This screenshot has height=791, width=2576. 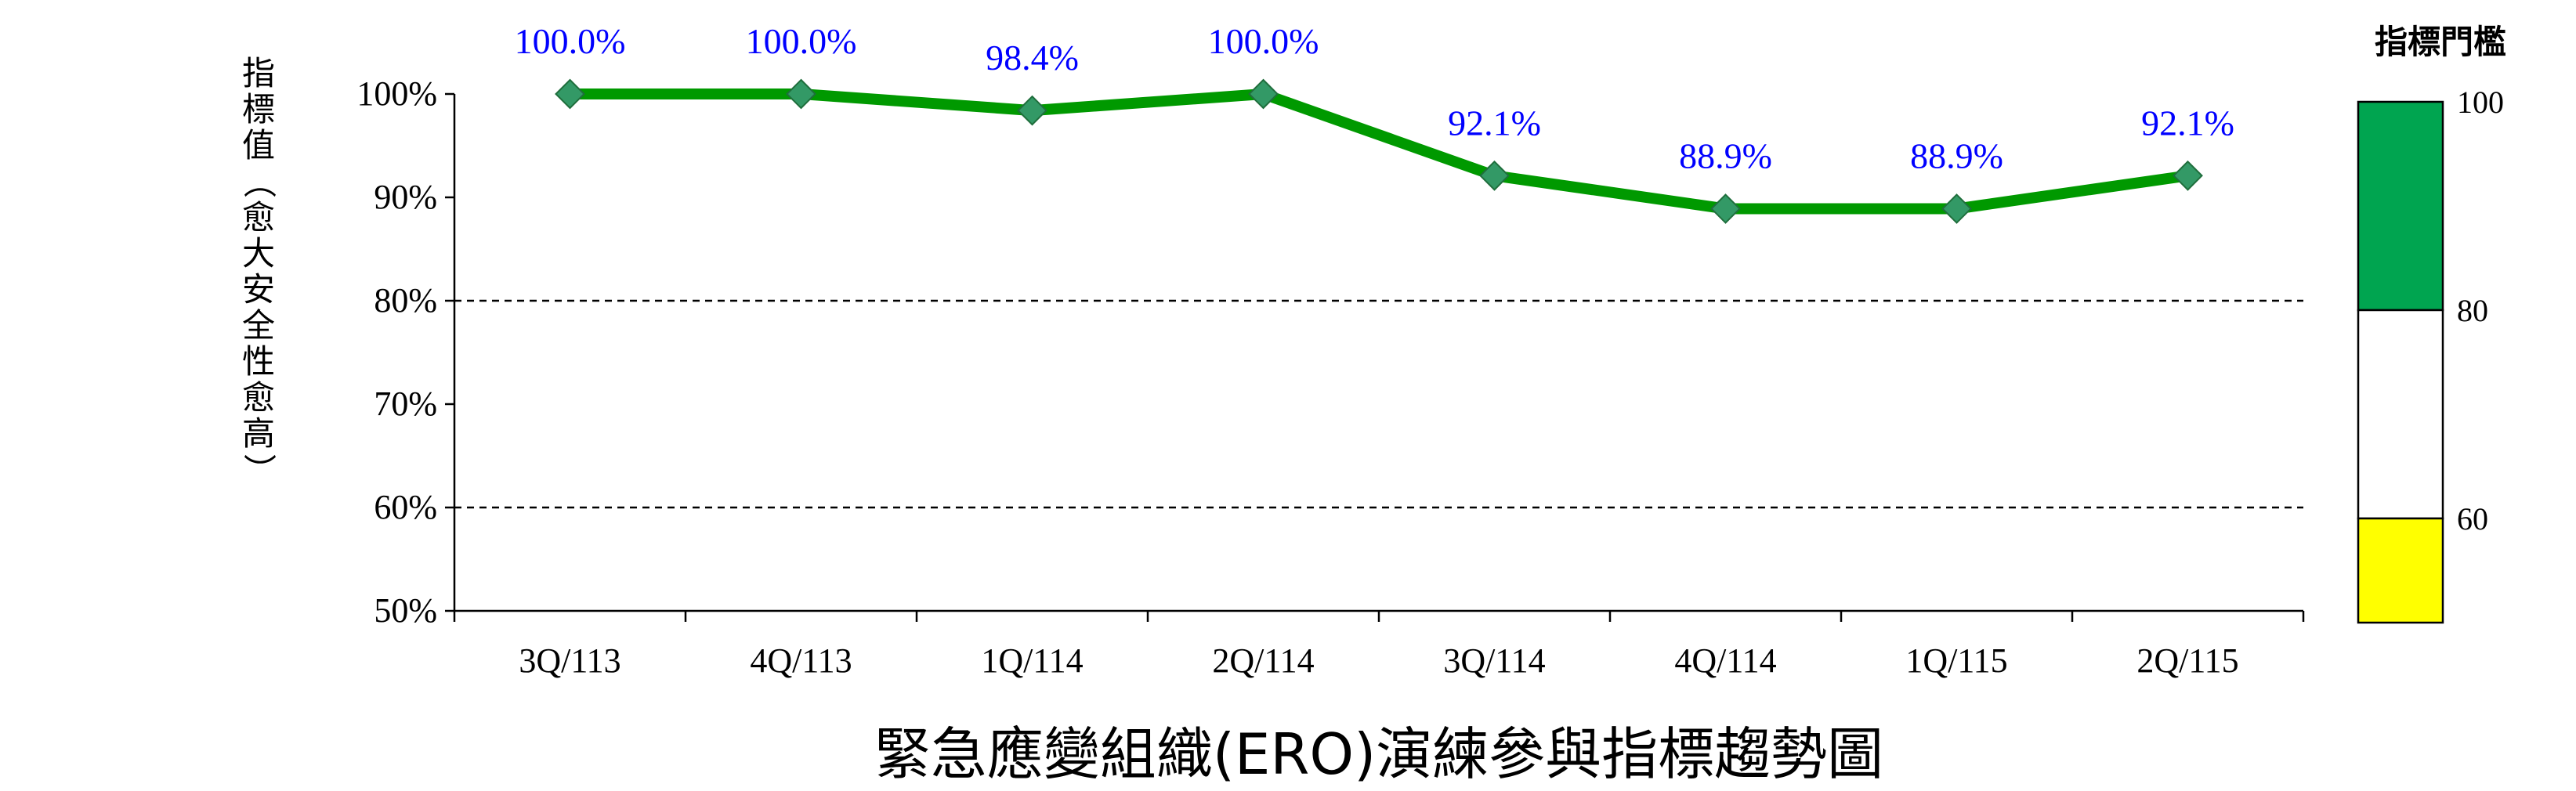 What do you see at coordinates (2187, 661) in the screenshot?
I see `x-tick-label: 2Q/115` at bounding box center [2187, 661].